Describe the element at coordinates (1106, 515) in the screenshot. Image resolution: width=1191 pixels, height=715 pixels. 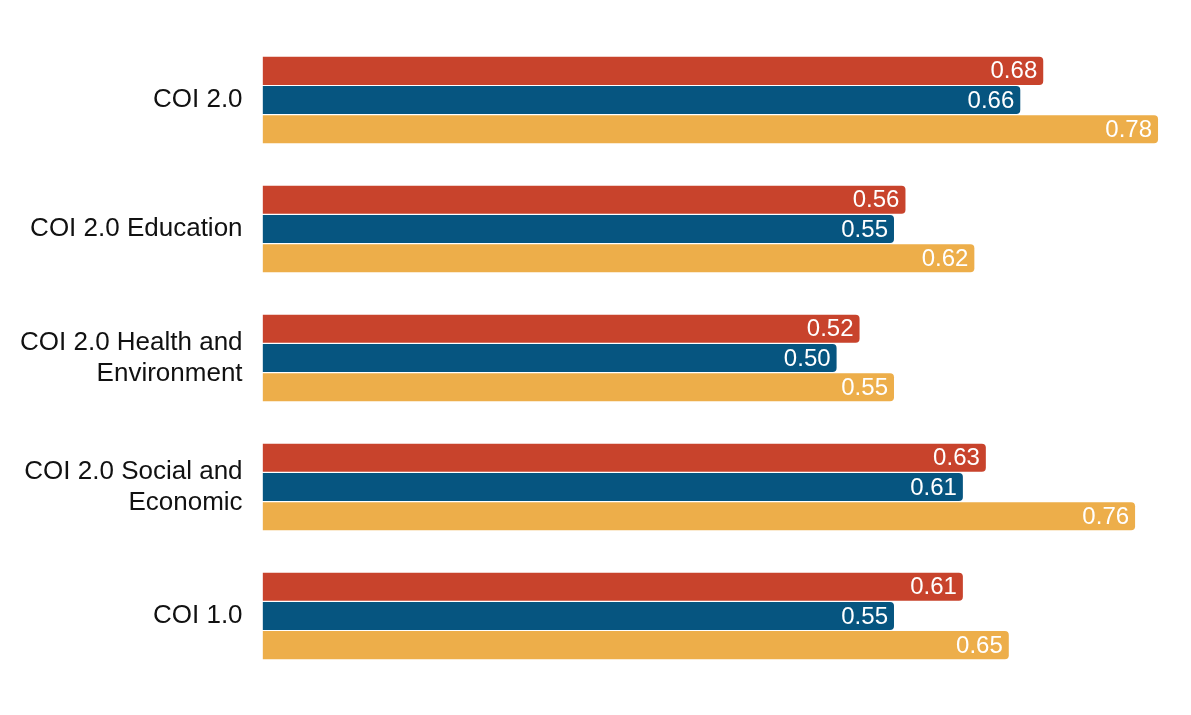
I see `data-label: 0.76` at that location.